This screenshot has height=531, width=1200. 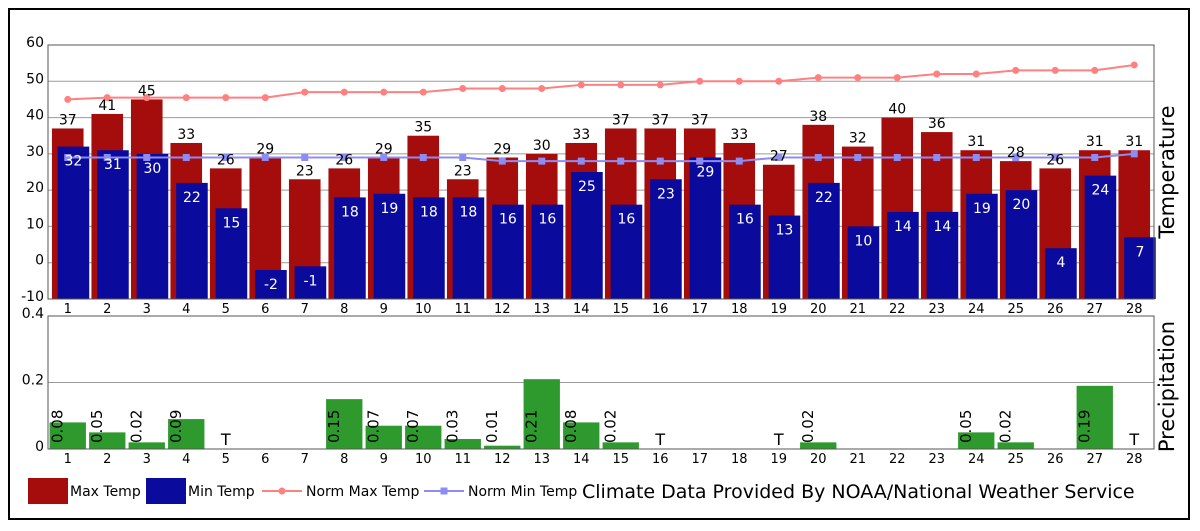 I want to click on min-temp-label: 4, so click(x=1060, y=263).